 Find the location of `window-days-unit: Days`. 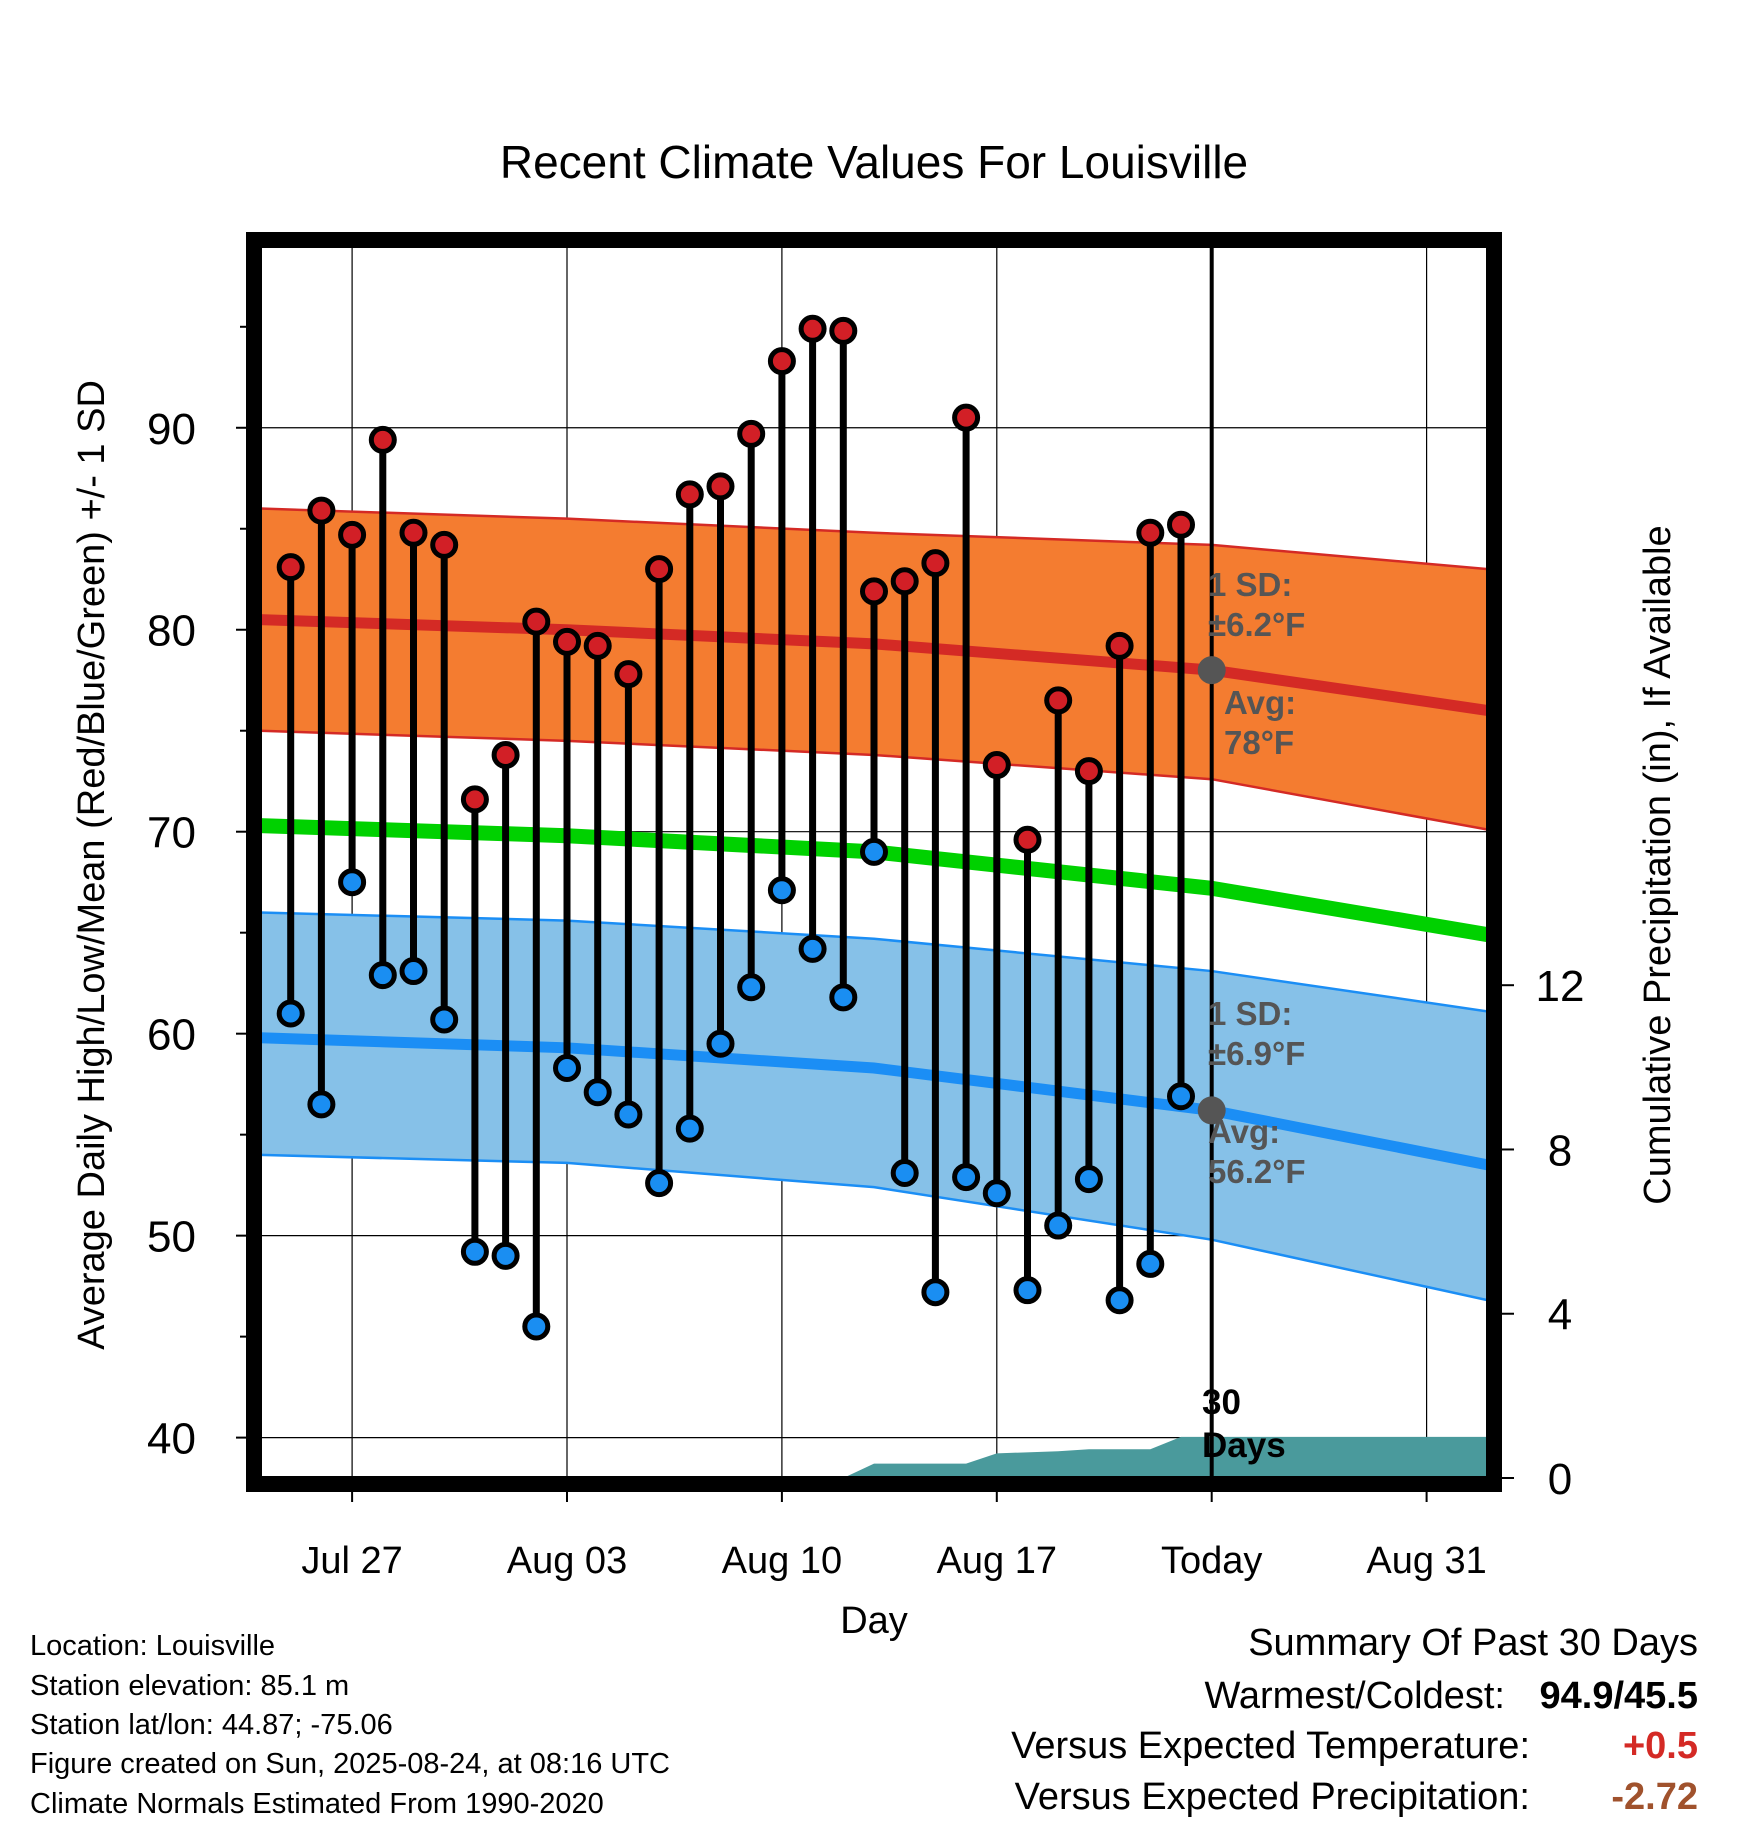

window-days-unit: Days is located at coordinates (1244, 1445).